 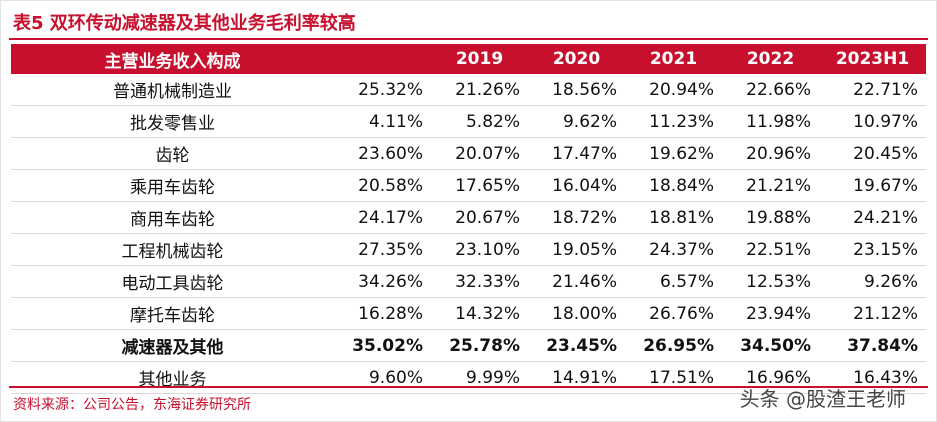 I want to click on row-label: 批发零售业, so click(x=172, y=121).